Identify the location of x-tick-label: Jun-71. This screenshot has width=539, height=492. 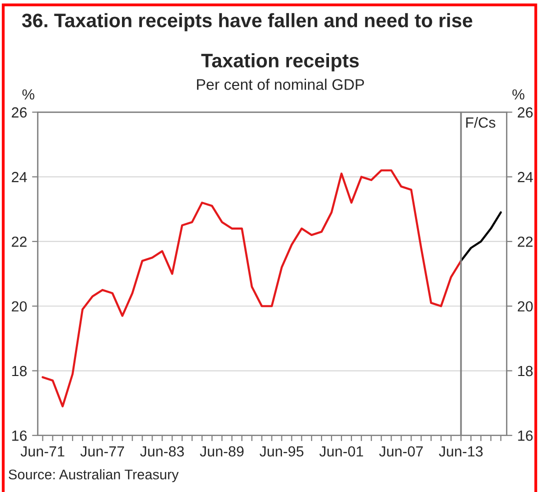
(42, 451).